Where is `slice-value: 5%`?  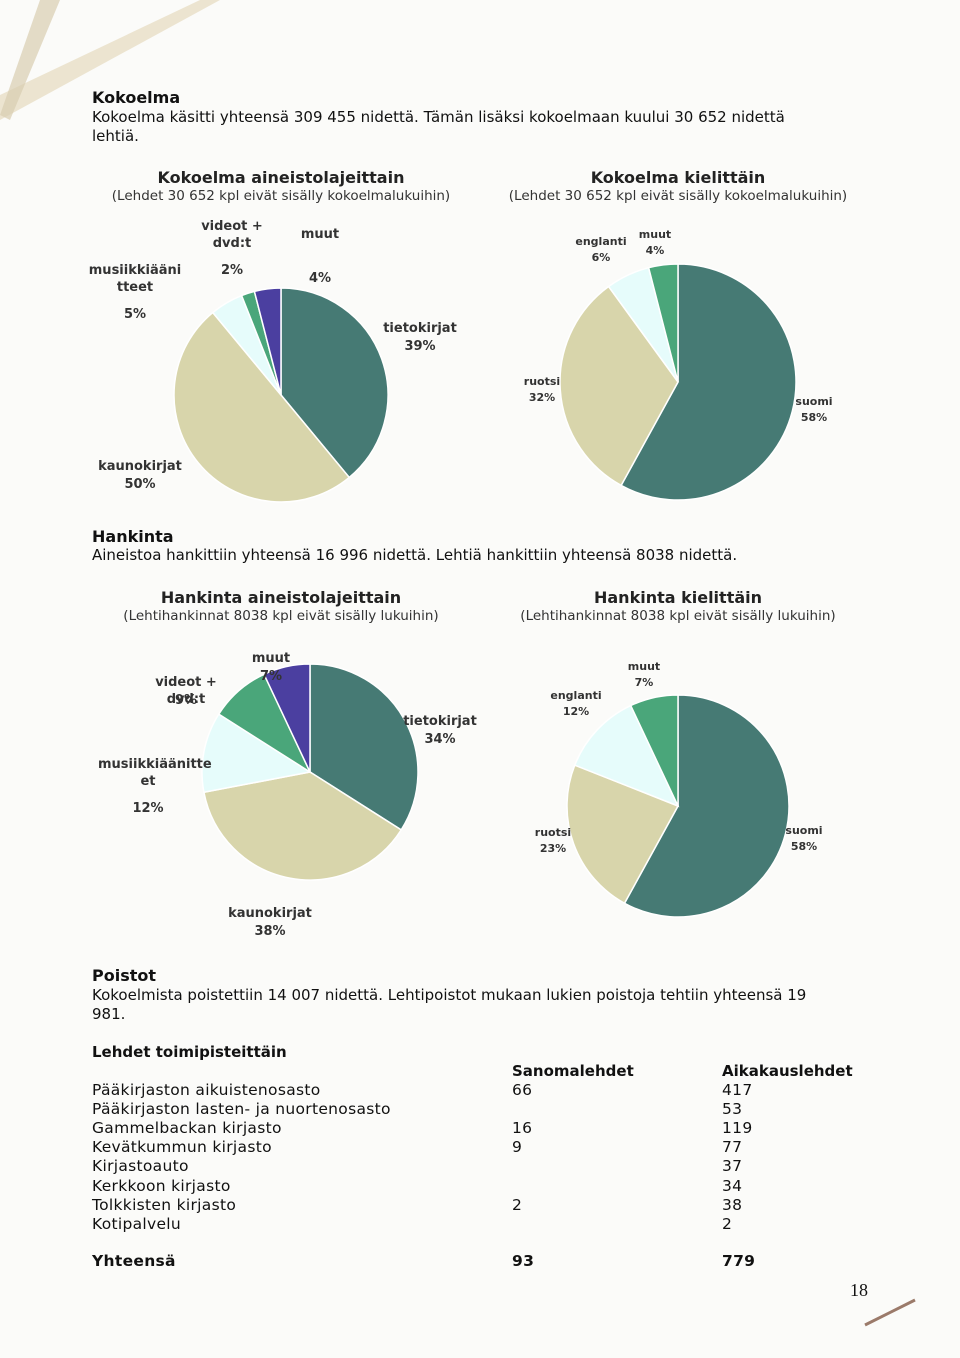 slice-value: 5% is located at coordinates (135, 314).